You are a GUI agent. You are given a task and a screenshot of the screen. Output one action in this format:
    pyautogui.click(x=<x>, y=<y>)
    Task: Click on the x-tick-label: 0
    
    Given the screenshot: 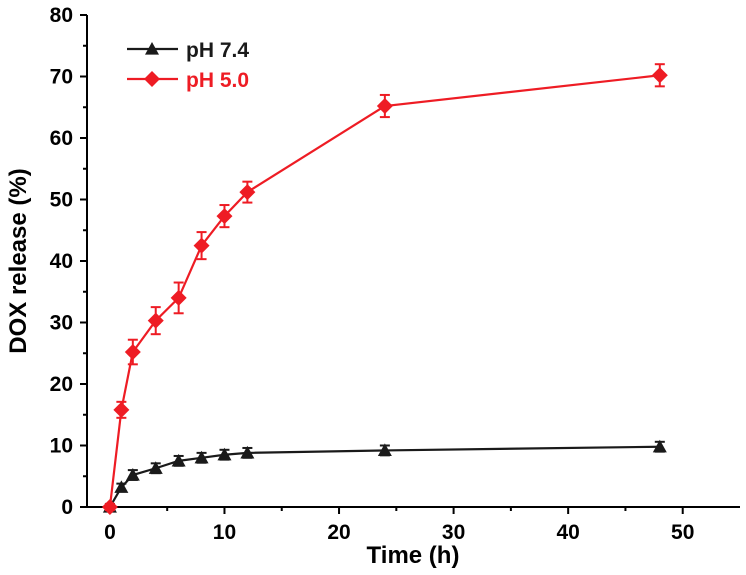 What is the action you would take?
    pyautogui.click(x=110, y=532)
    